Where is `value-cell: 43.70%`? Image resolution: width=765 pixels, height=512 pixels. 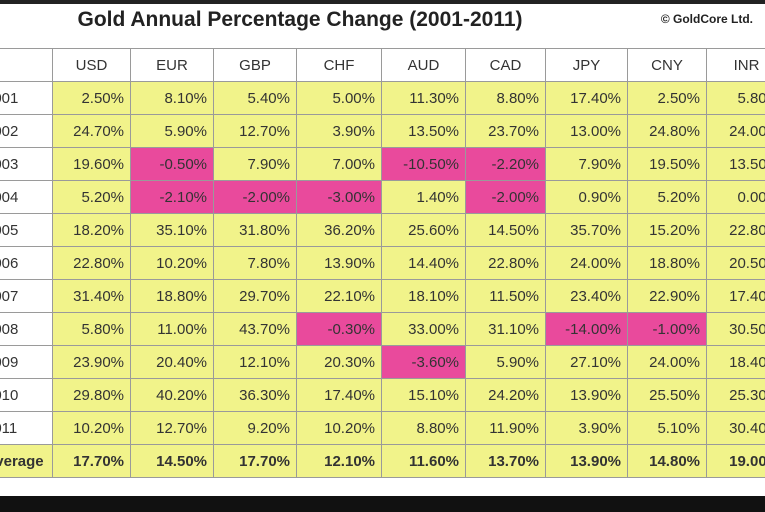
value-cell: 43.70% is located at coordinates (255, 329).